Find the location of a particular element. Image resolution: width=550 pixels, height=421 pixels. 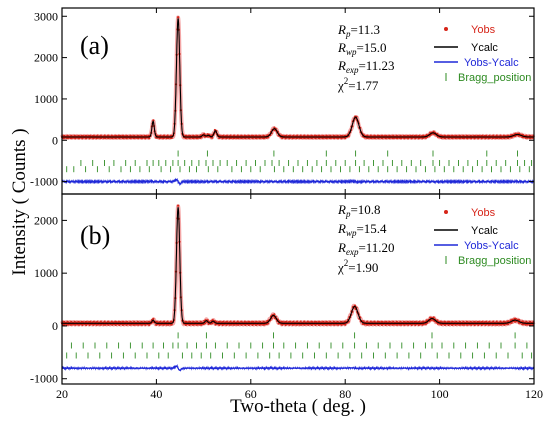

y-tick-label: 1000 is located at coordinates (46, 99).